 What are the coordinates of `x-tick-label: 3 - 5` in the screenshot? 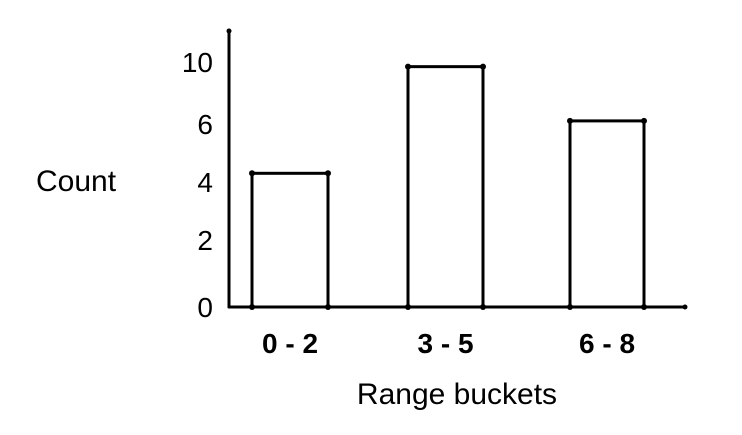 It's located at (445, 343).